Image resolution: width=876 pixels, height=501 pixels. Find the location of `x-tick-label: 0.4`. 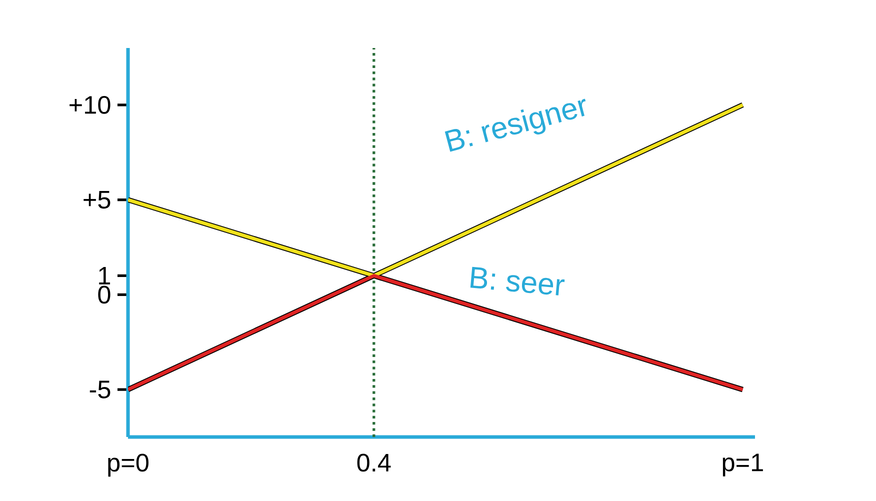

x-tick-label: 0.4 is located at coordinates (374, 463).